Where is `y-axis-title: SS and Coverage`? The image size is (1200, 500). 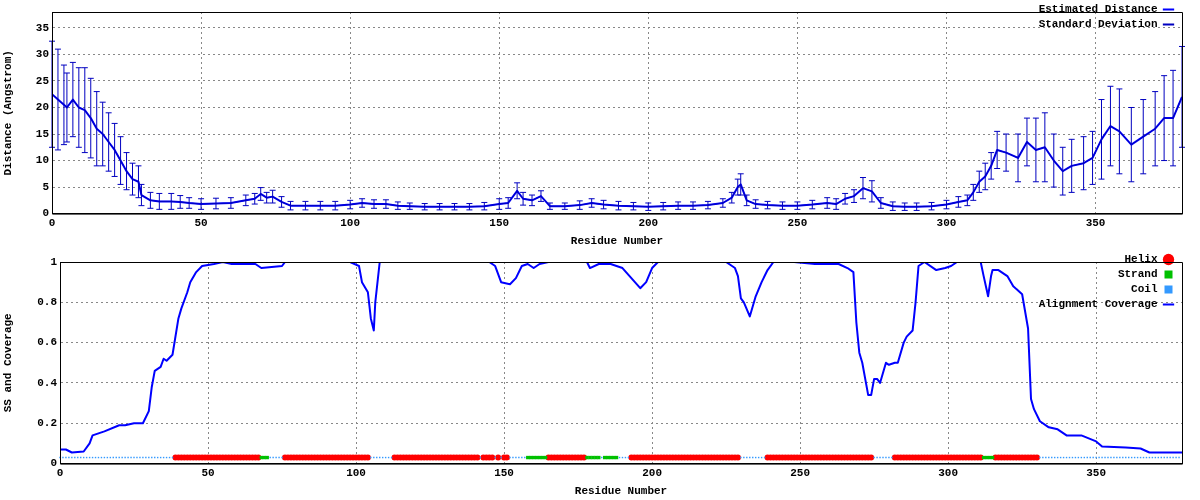 y-axis-title: SS and Coverage is located at coordinates (8, 362).